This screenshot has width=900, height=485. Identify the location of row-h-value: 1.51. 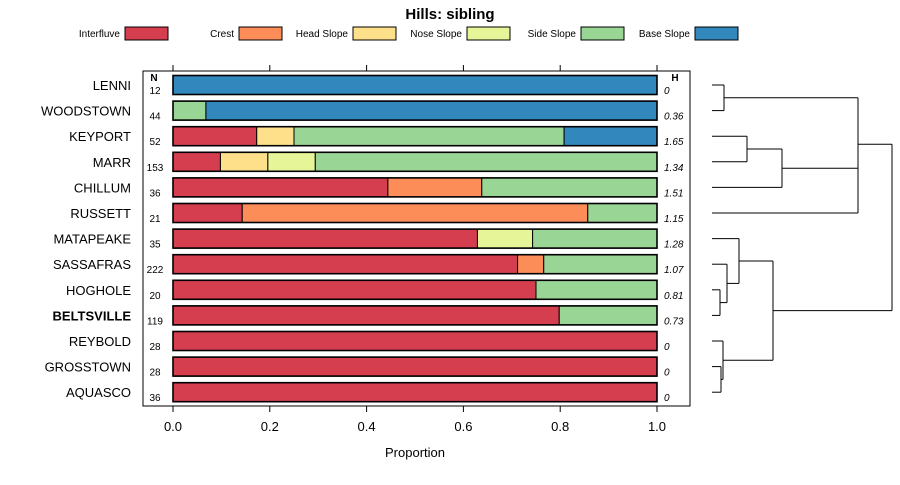
(673, 193).